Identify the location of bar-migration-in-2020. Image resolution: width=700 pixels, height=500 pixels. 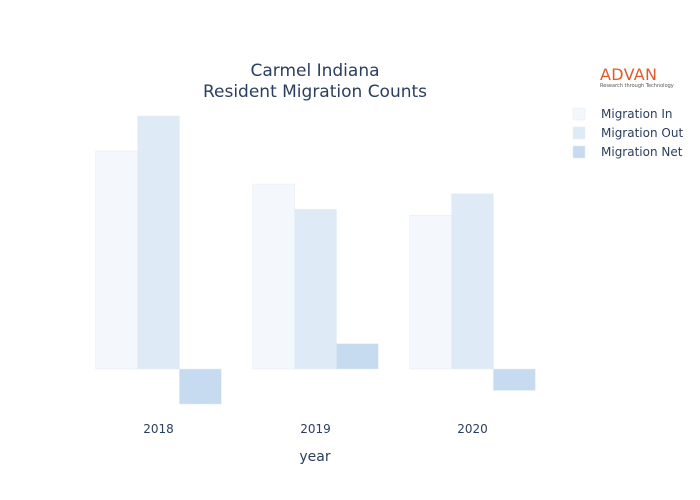
(430, 292).